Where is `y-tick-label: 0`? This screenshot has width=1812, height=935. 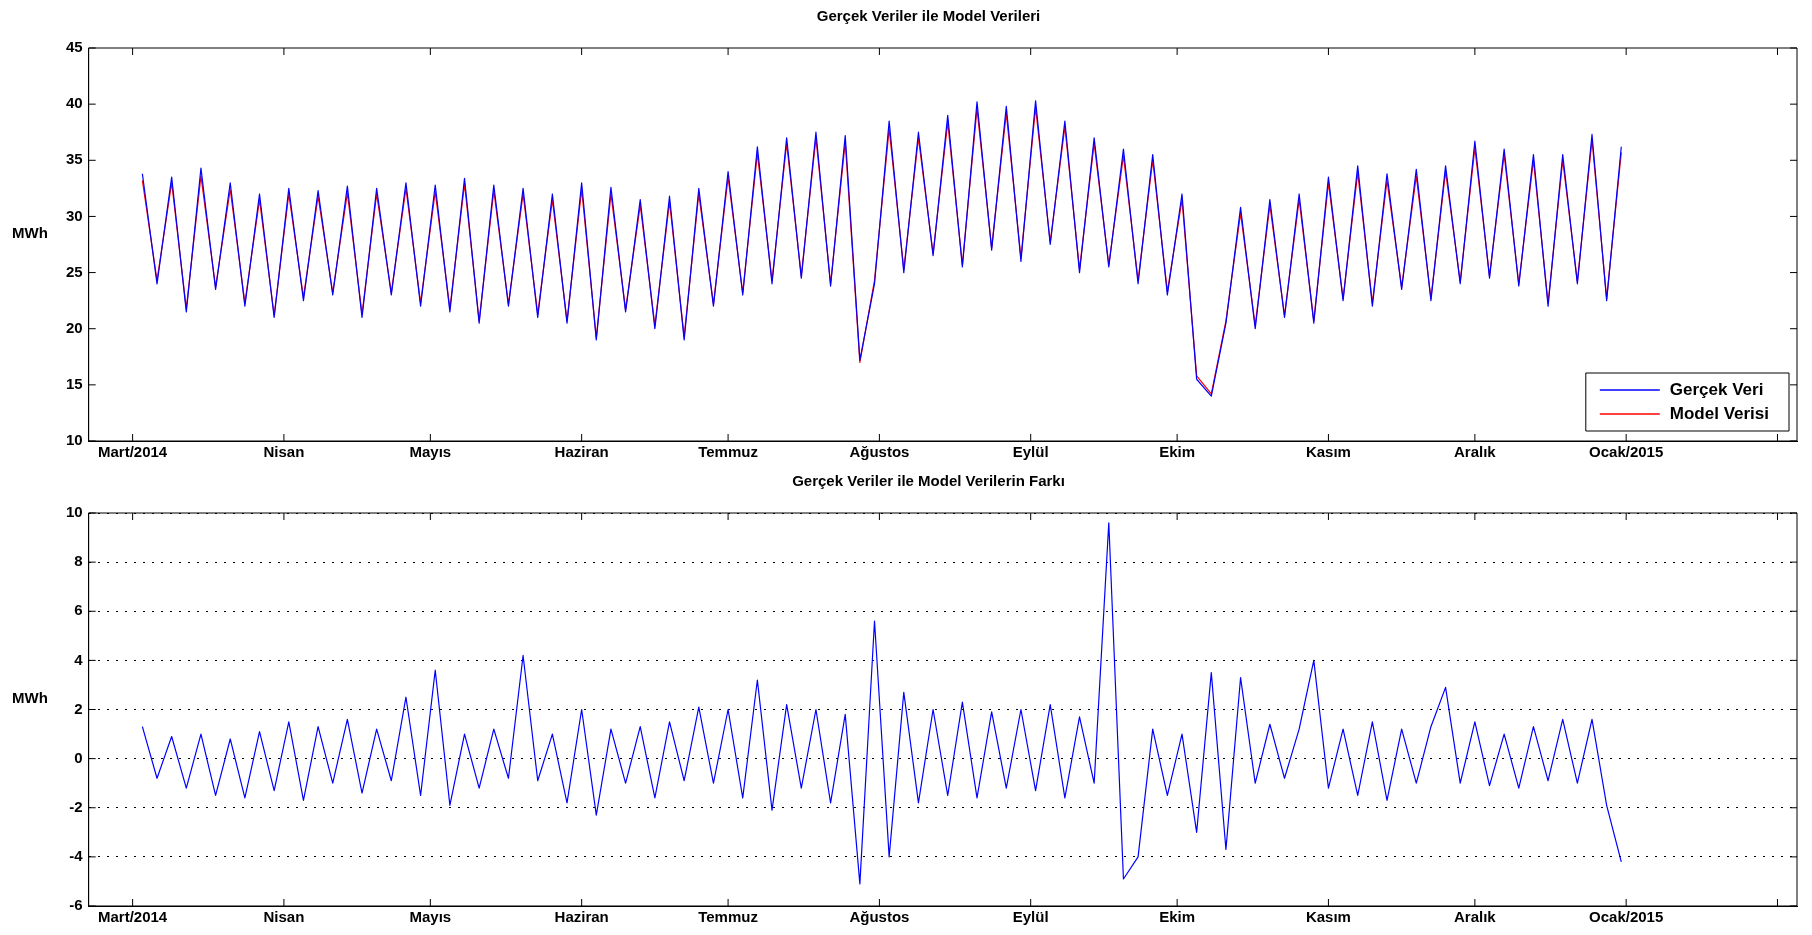 y-tick-label: 0 is located at coordinates (78, 757).